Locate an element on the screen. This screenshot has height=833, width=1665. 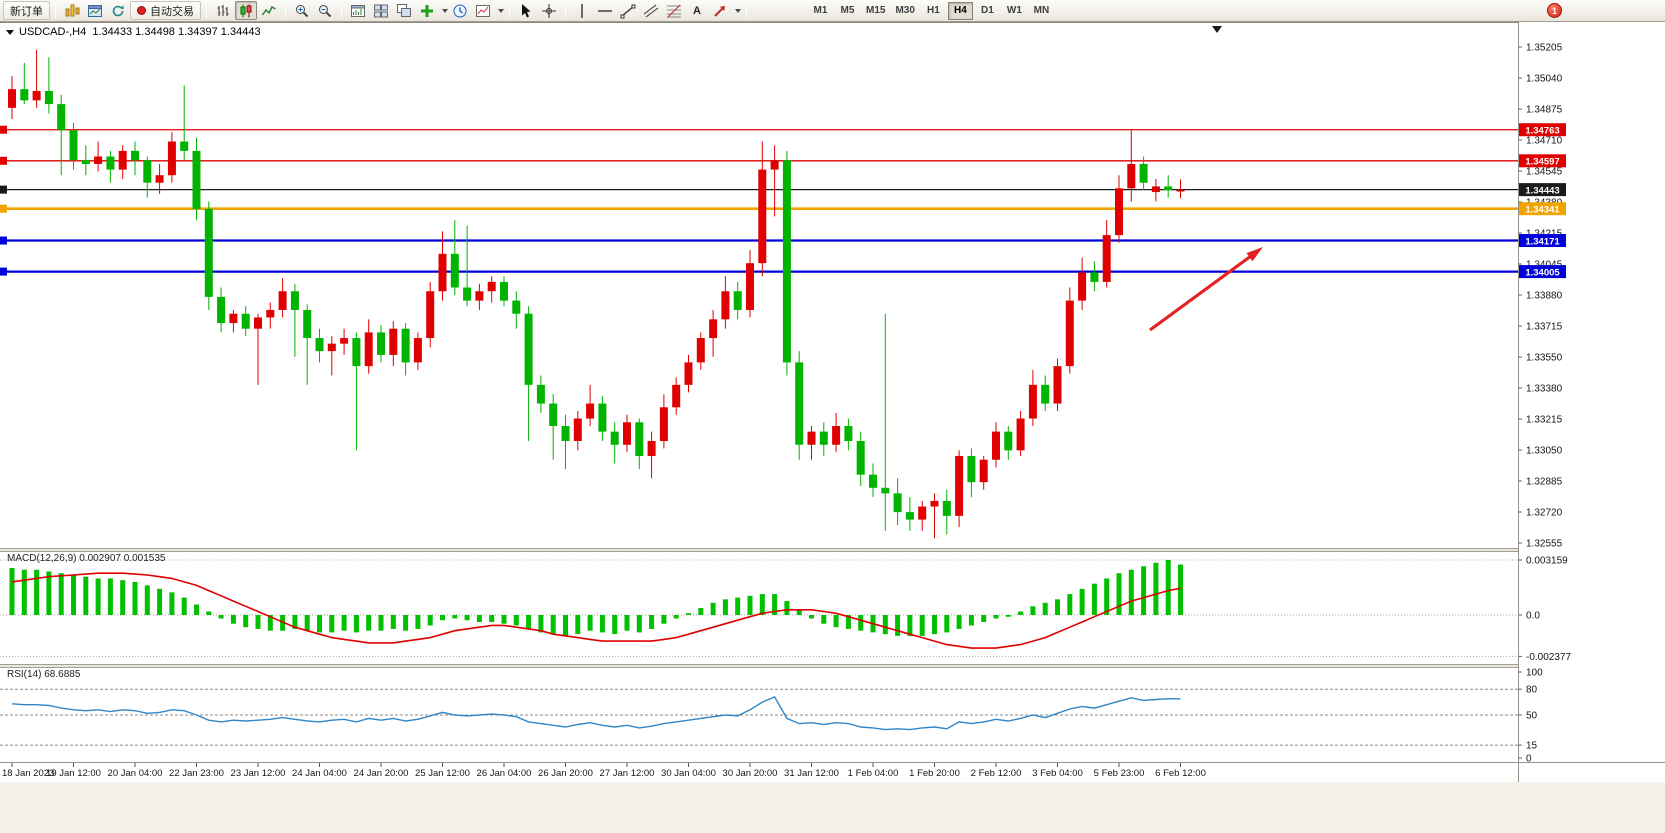
macd-panel-splitter is located at coordinates (832, 550).